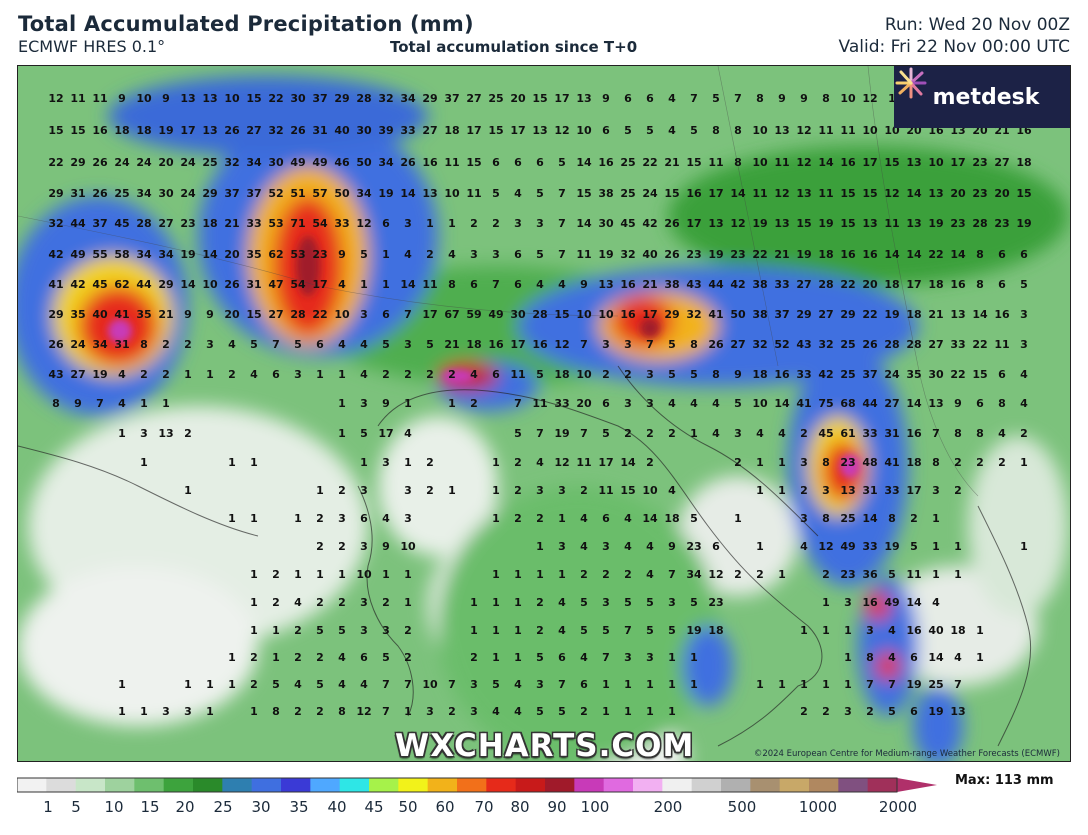 The width and height of the screenshot is (1088, 835). What do you see at coordinates (982, 97) in the screenshot?
I see `metdesk-logo: metdesk` at bounding box center [982, 97].